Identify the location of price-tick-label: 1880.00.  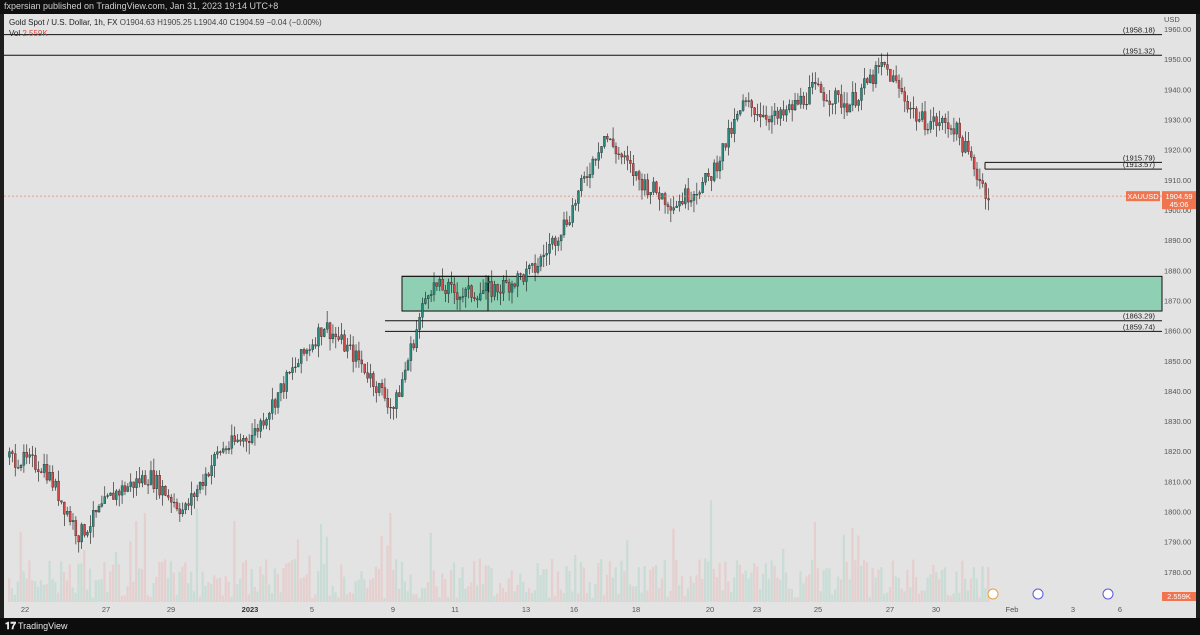
(1177, 270).